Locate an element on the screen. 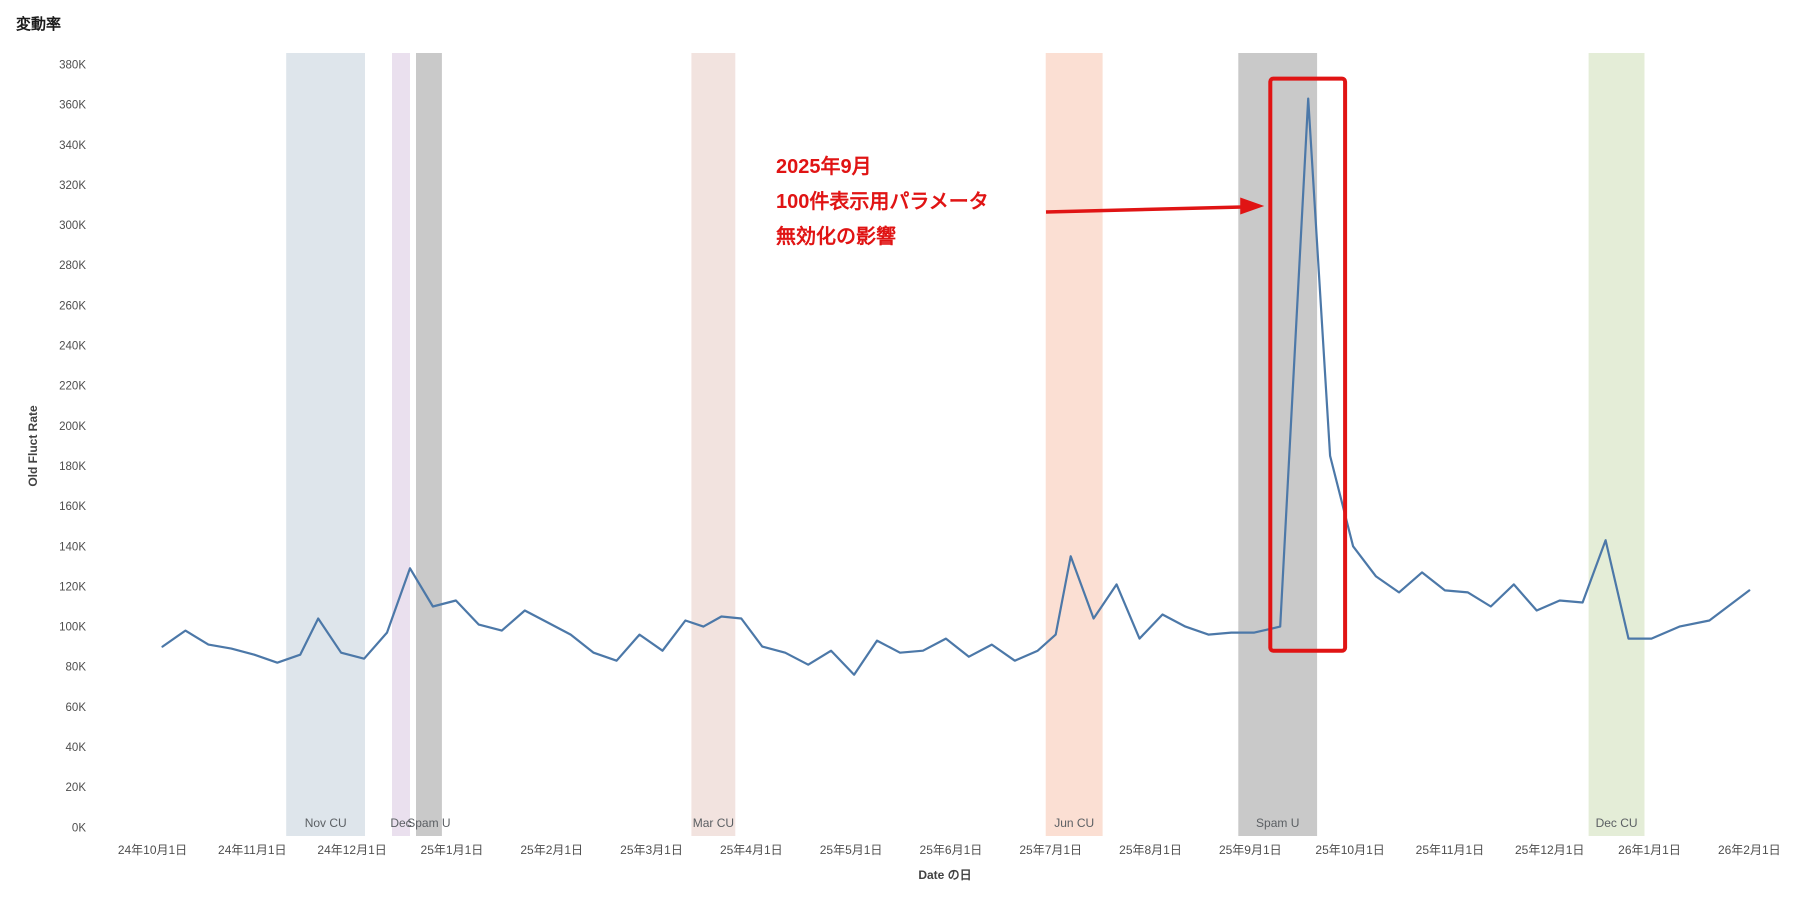 This screenshot has height=900, width=1800. annotation-box is located at coordinates (1308, 364).